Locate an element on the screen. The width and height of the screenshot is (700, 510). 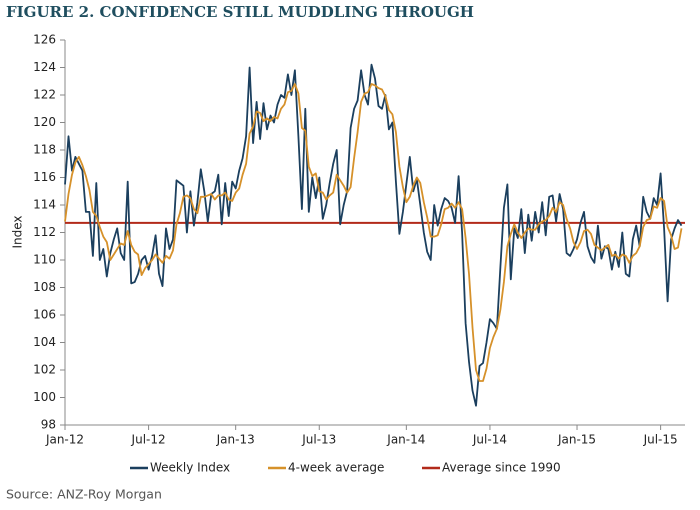
y-tick-label: 118 is located at coordinates (44, 150).